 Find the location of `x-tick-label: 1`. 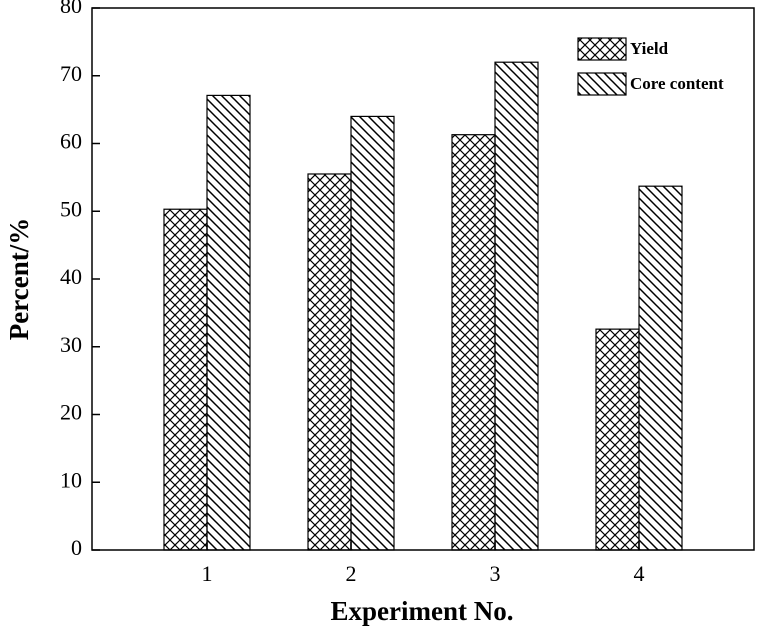

x-tick-label: 1 is located at coordinates (207, 573).